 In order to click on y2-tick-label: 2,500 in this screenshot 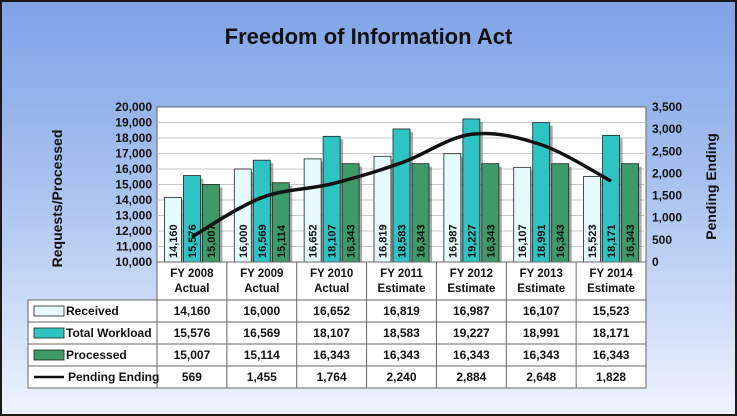, I will do `click(667, 151)`.